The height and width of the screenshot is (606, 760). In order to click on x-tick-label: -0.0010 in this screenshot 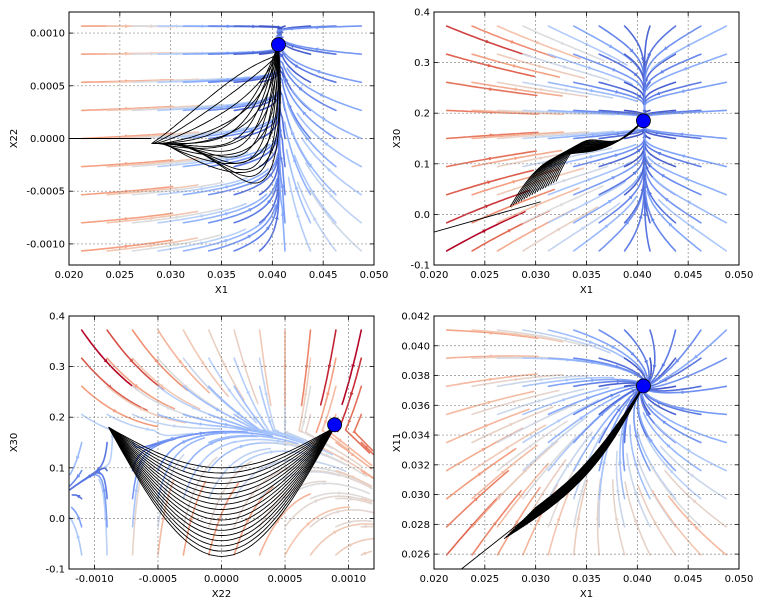, I will do `click(94, 579)`.